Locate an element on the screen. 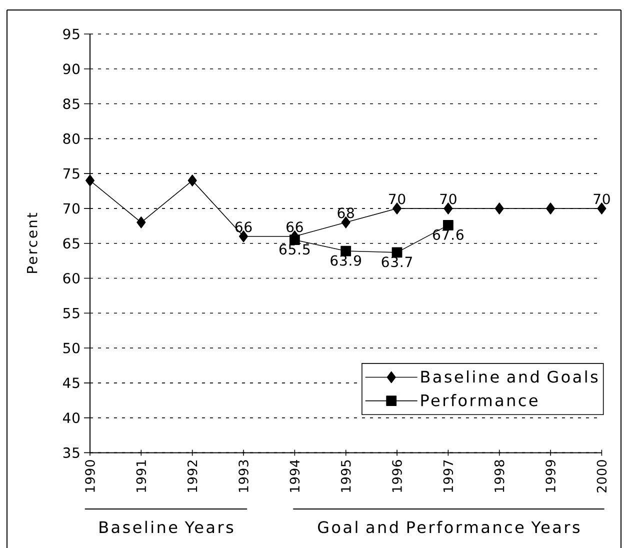  x-tick-label: 1992 is located at coordinates (192, 476).